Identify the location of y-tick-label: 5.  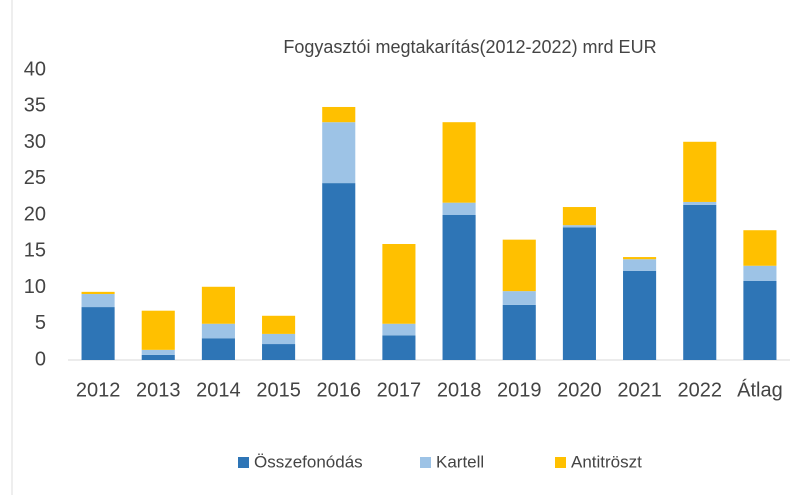
(40, 323).